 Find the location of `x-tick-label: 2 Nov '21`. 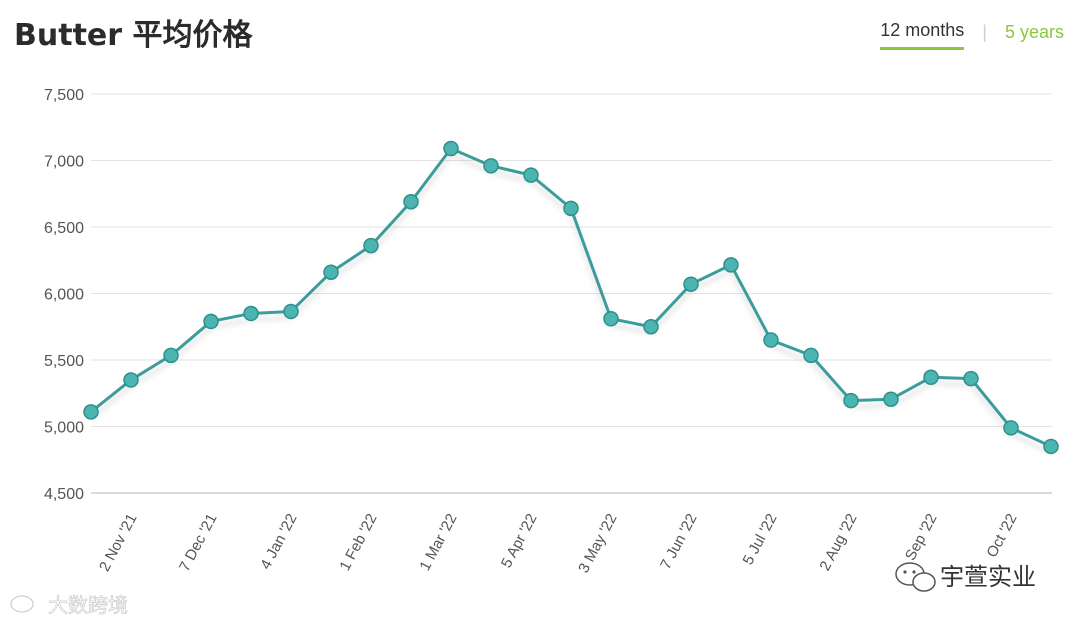

x-tick-label: 2 Nov '21 is located at coordinates (118, 543).